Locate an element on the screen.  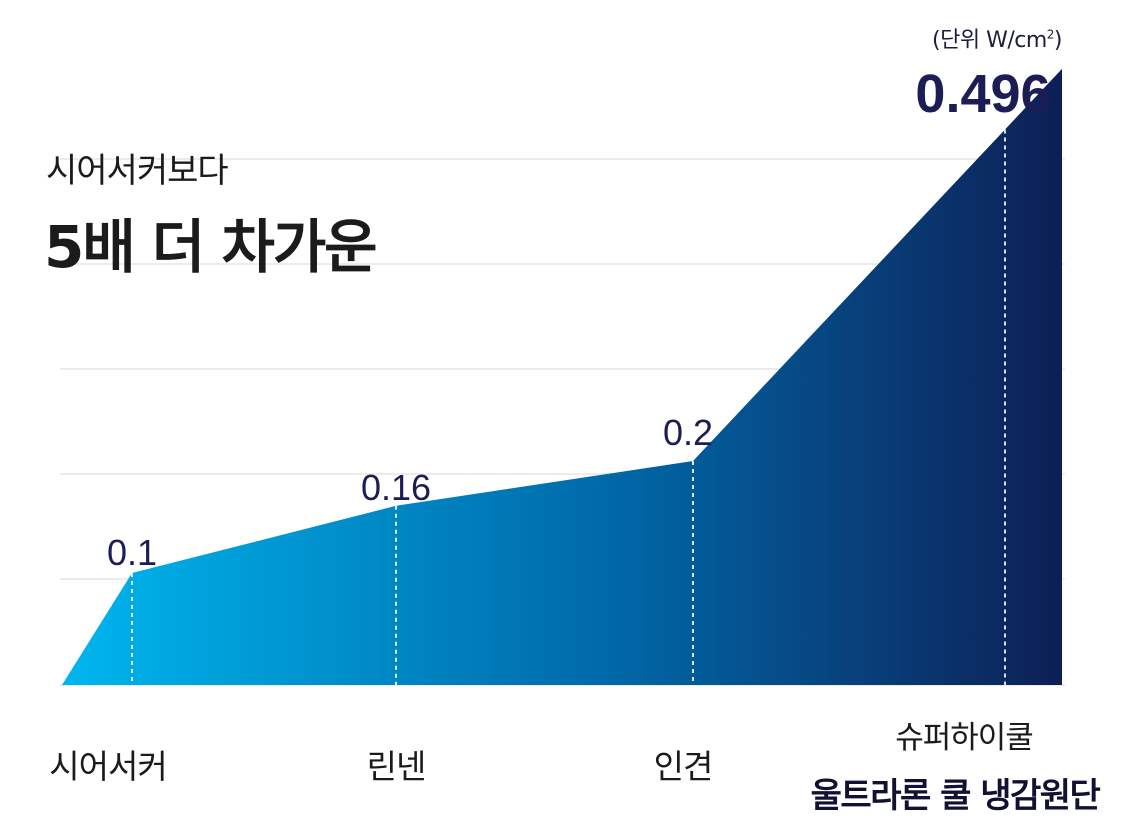
chart-title: 5배 더 차가운 is located at coordinates (211, 247).